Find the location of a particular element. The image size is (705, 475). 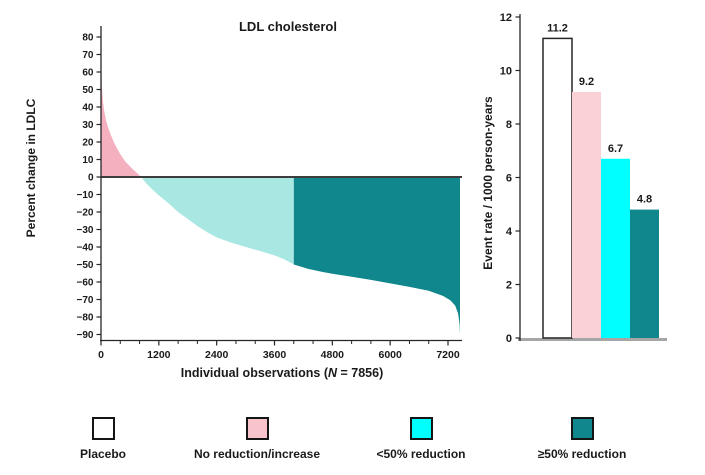

left-chart-title: LDL cholesterol is located at coordinates (287, 26).